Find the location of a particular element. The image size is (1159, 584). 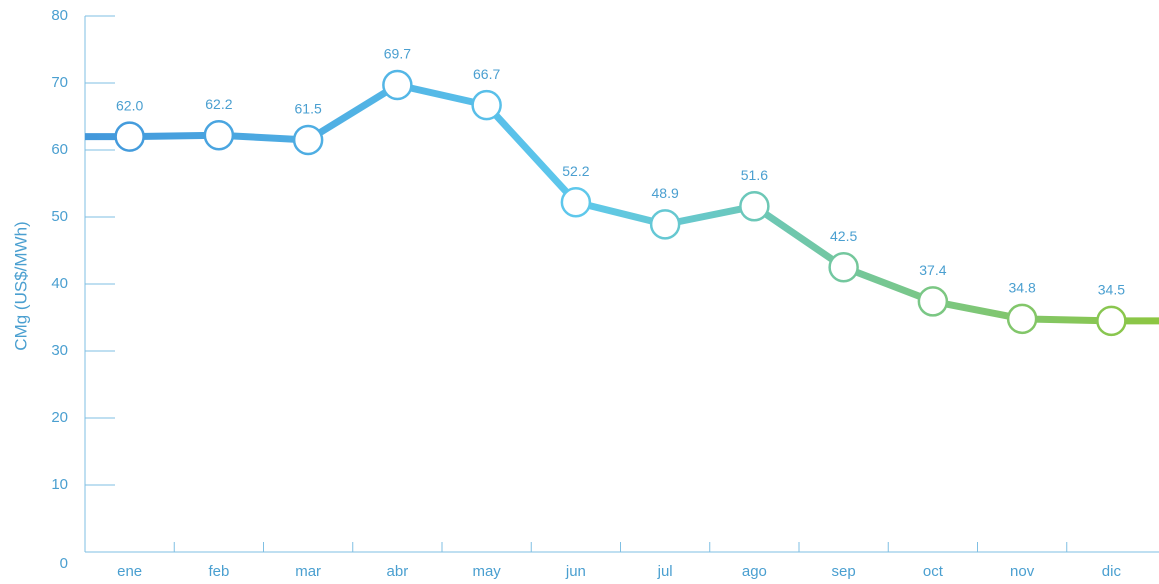

data-label: 61.5 is located at coordinates (308, 109).